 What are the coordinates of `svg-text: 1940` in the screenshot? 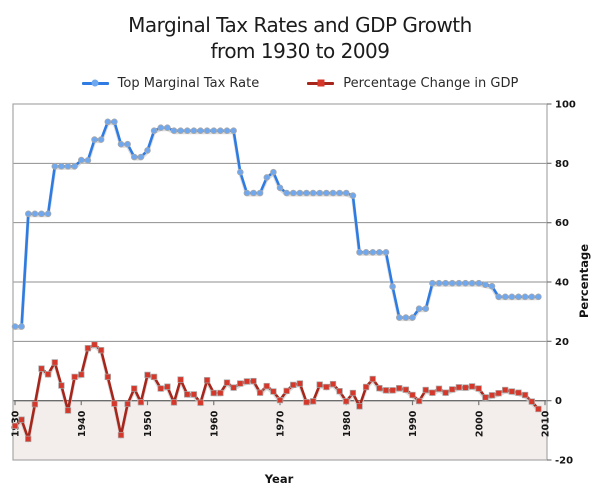 It's located at (82, 423).